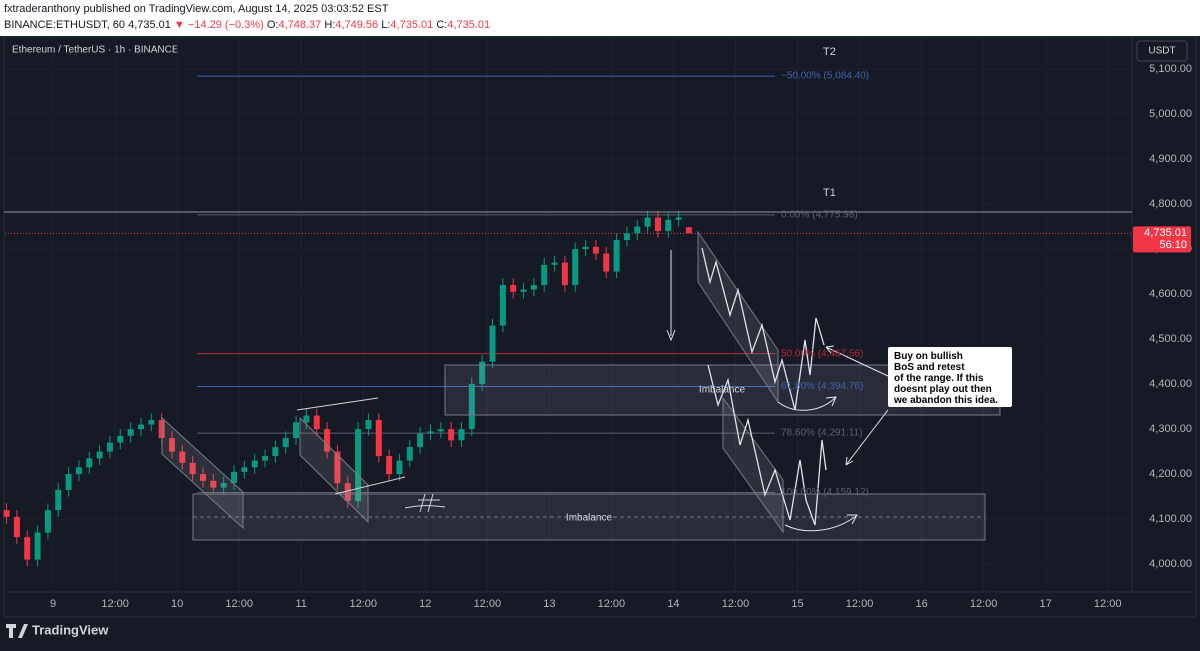 The height and width of the screenshot is (651, 1200). What do you see at coordinates (1170, 204) in the screenshot?
I see `y-tick-label: 4,800.00` at bounding box center [1170, 204].